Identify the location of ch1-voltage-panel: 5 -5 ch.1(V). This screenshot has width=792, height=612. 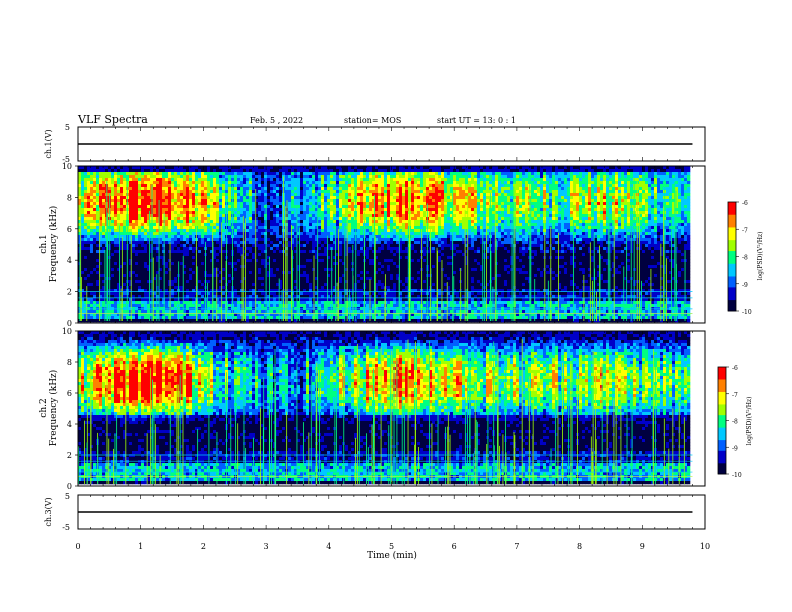
(374, 143).